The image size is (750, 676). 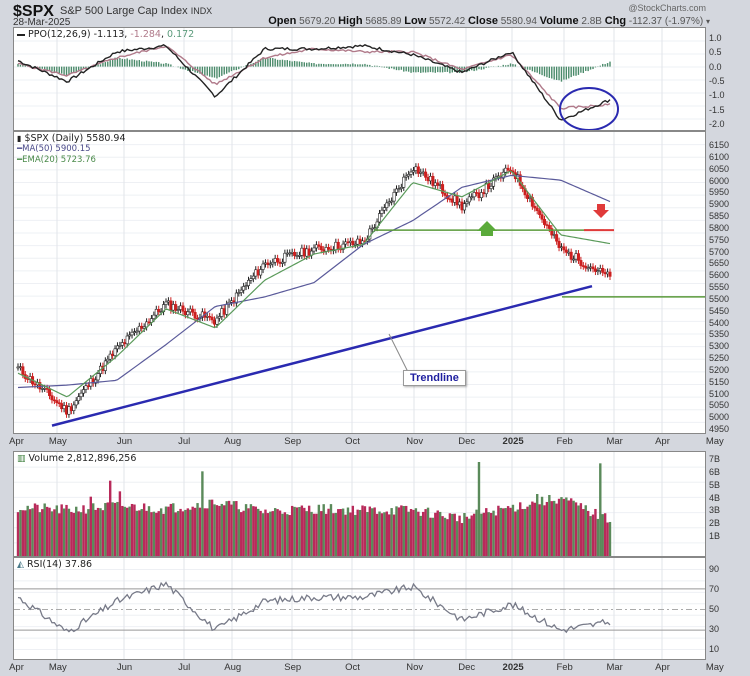 What do you see at coordinates (719, 298) in the screenshot?
I see `y-tick: 5500` at bounding box center [719, 298].